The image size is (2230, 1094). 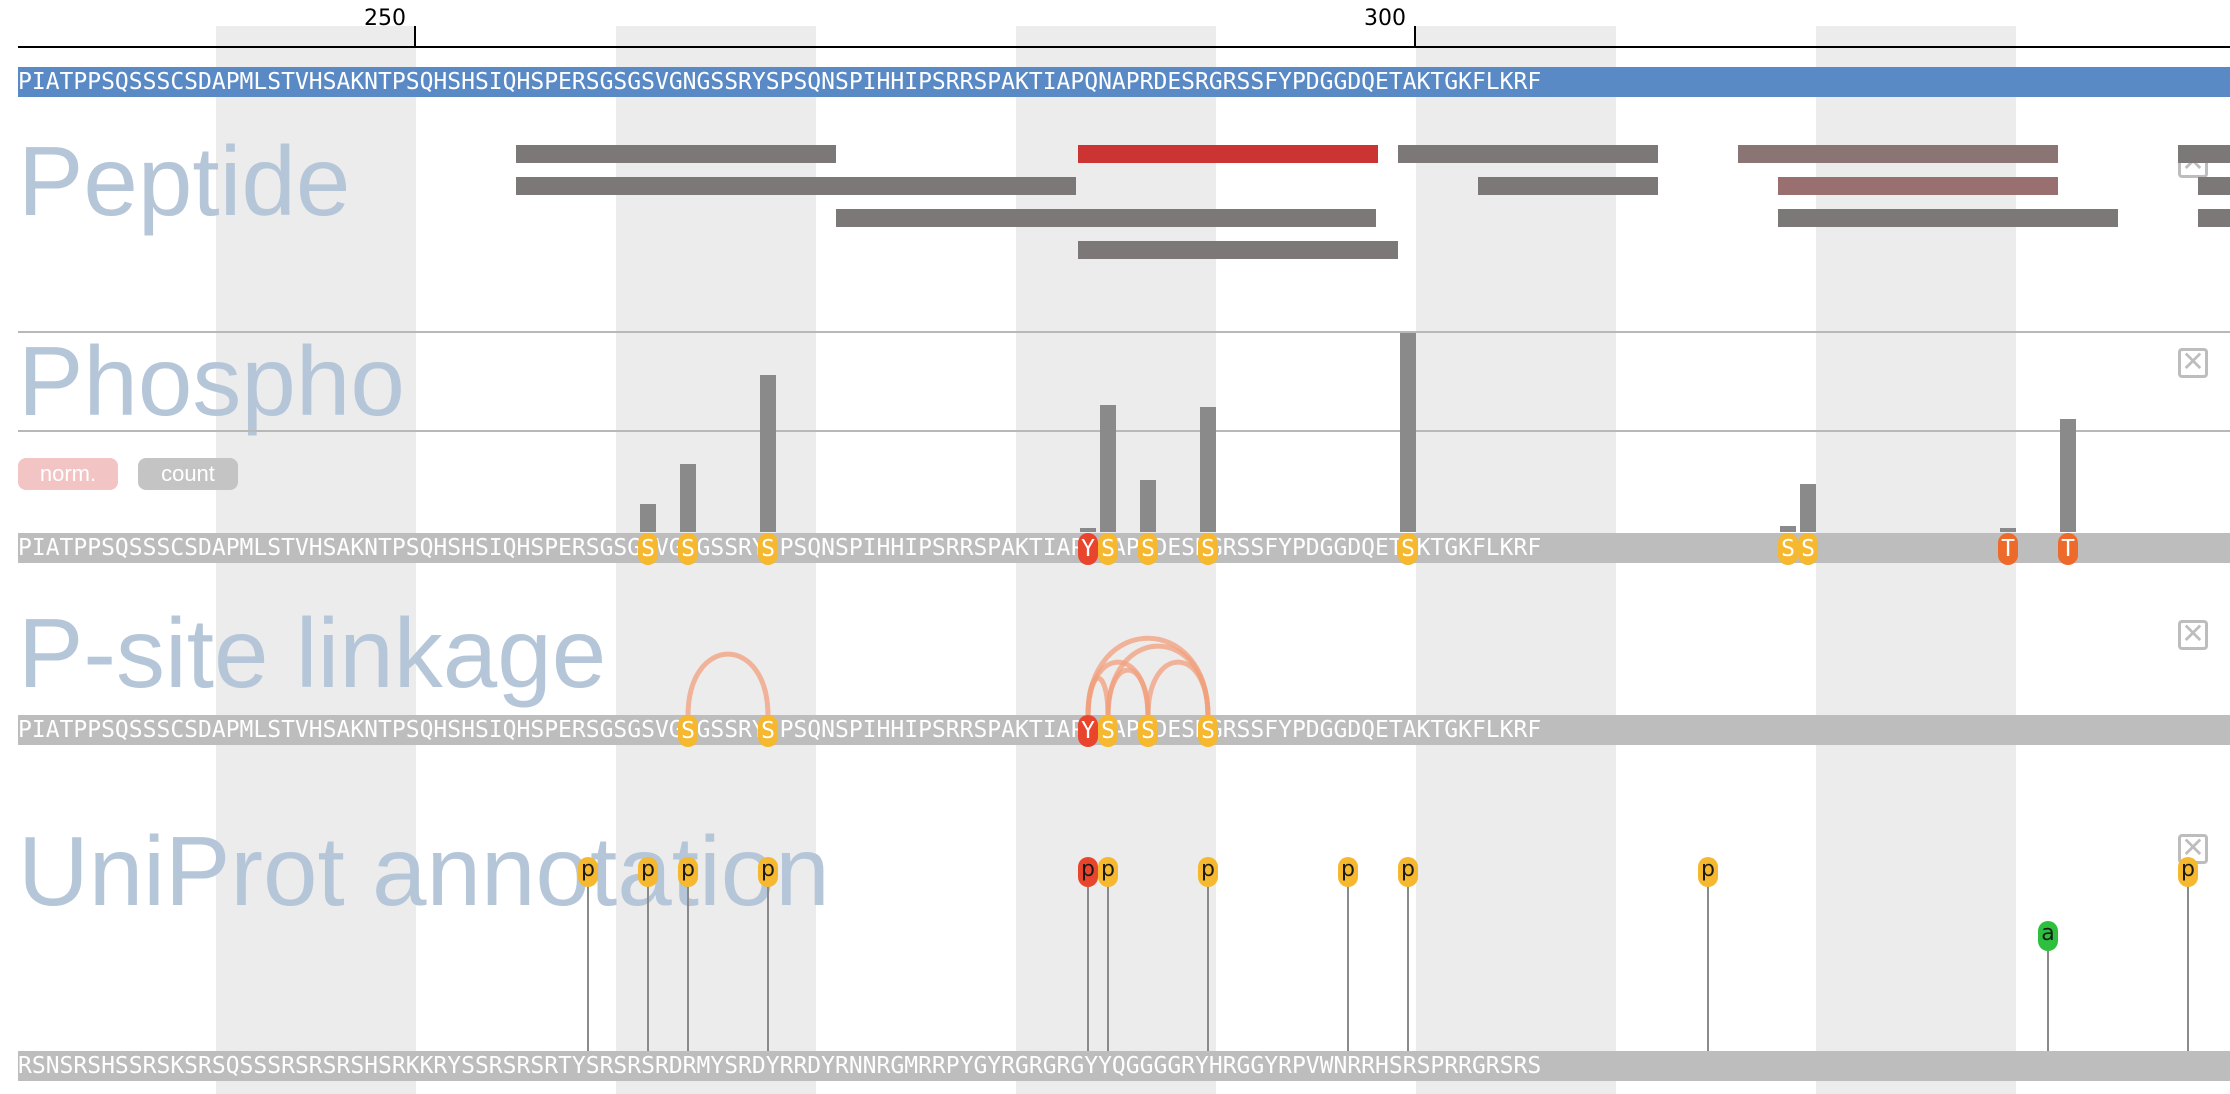 I want to click on close-track-phospho-button: ✕, so click(x=2193, y=363).